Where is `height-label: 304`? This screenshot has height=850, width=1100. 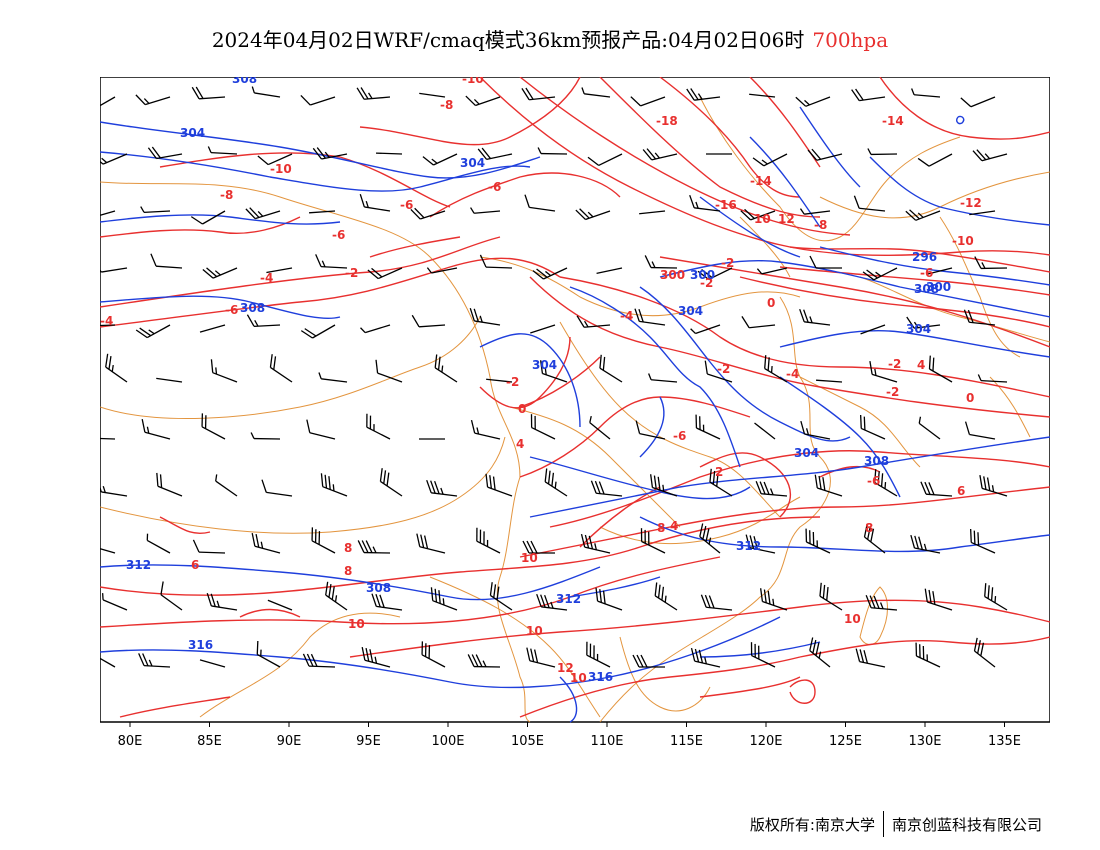 height-label: 304 is located at coordinates (544, 365).